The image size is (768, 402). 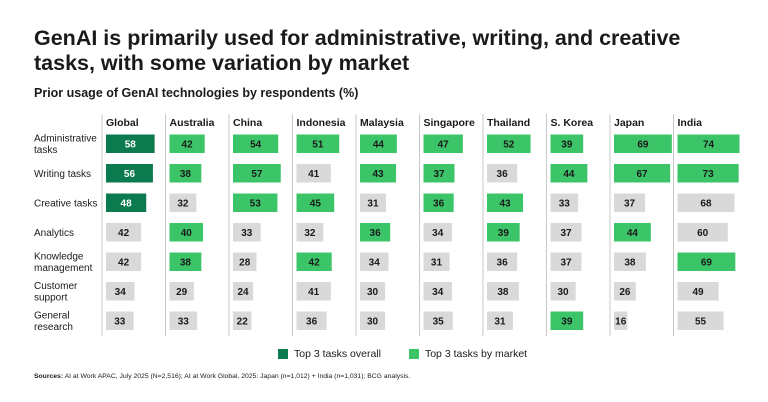 I want to click on bar-writing-tasks-thailand, so click(x=502, y=173).